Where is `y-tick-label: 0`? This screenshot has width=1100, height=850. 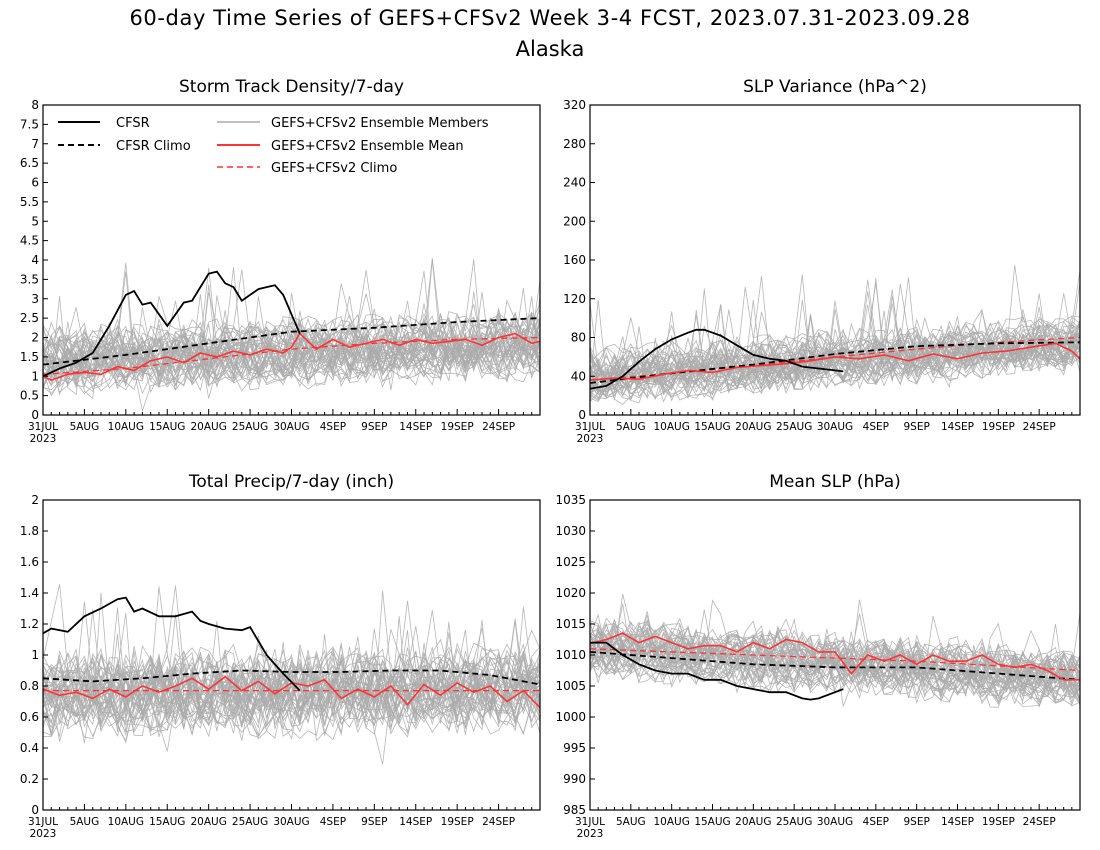 y-tick-label: 0 is located at coordinates (35, 810).